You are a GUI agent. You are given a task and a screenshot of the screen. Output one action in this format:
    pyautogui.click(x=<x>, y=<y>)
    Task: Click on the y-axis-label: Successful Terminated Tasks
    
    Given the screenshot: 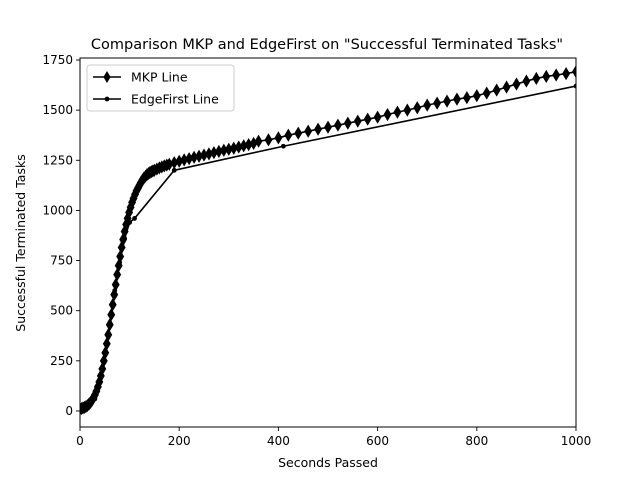 What is the action you would take?
    pyautogui.click(x=20, y=242)
    